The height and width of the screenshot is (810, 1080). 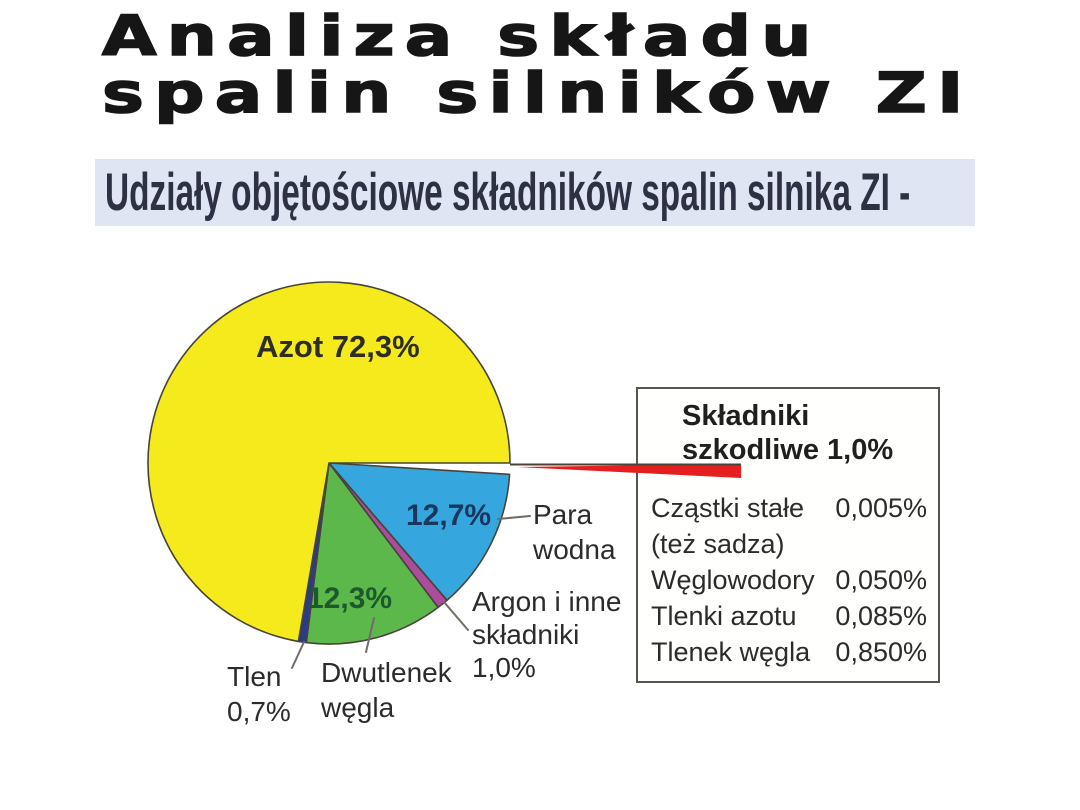 I want to click on table-row: Tlenek węgla 0,850%, so click(x=789, y=655).